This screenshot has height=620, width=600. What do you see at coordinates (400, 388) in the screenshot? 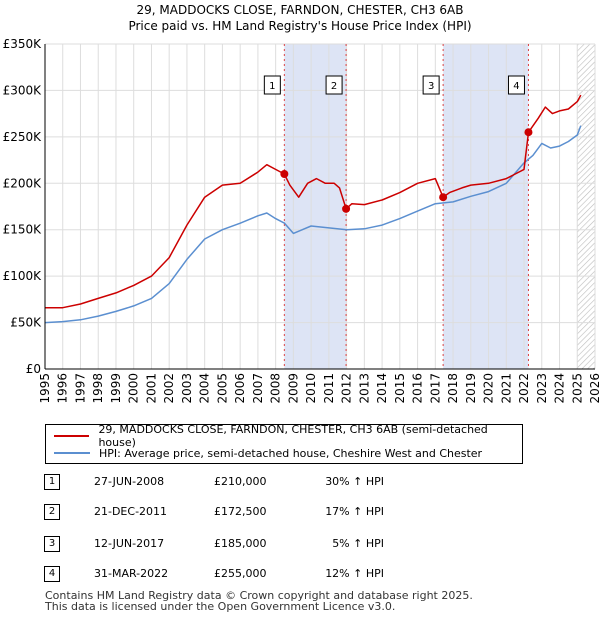
I see `x-tick-label: 2015` at bounding box center [400, 388].